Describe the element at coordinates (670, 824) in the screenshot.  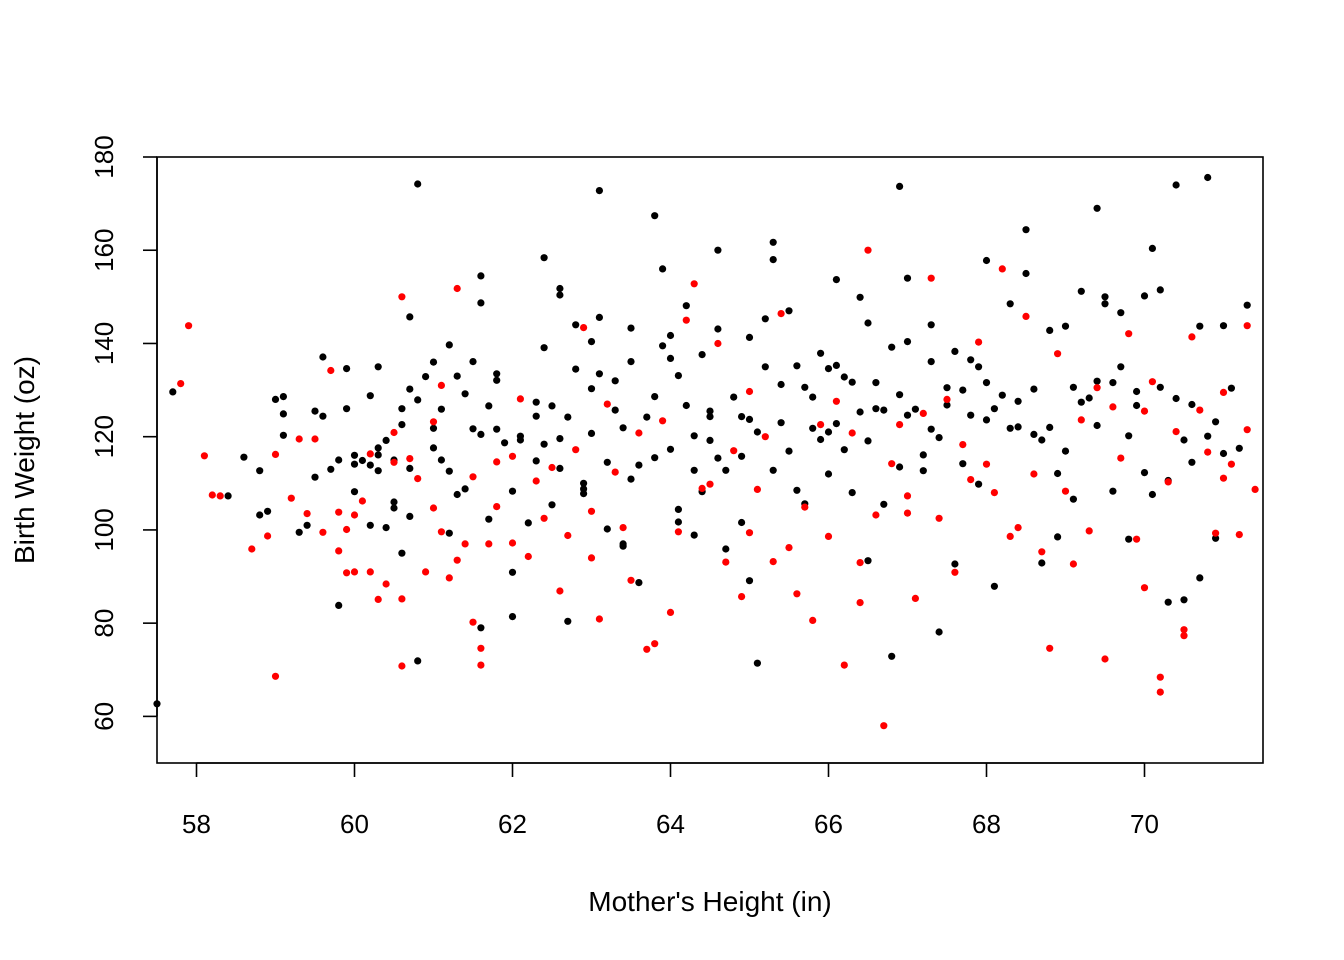
I see `x-tick-label-3: 64` at that location.